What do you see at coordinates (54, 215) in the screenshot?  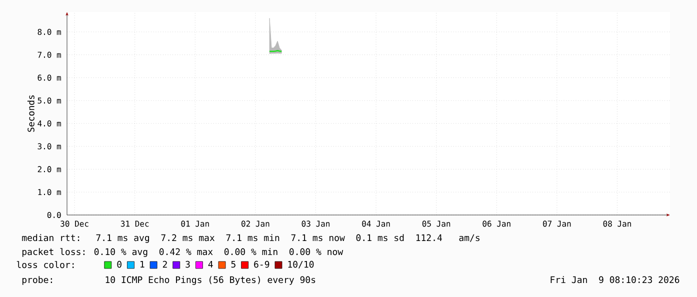 I see `y-tick-label: 0.0` at bounding box center [54, 215].